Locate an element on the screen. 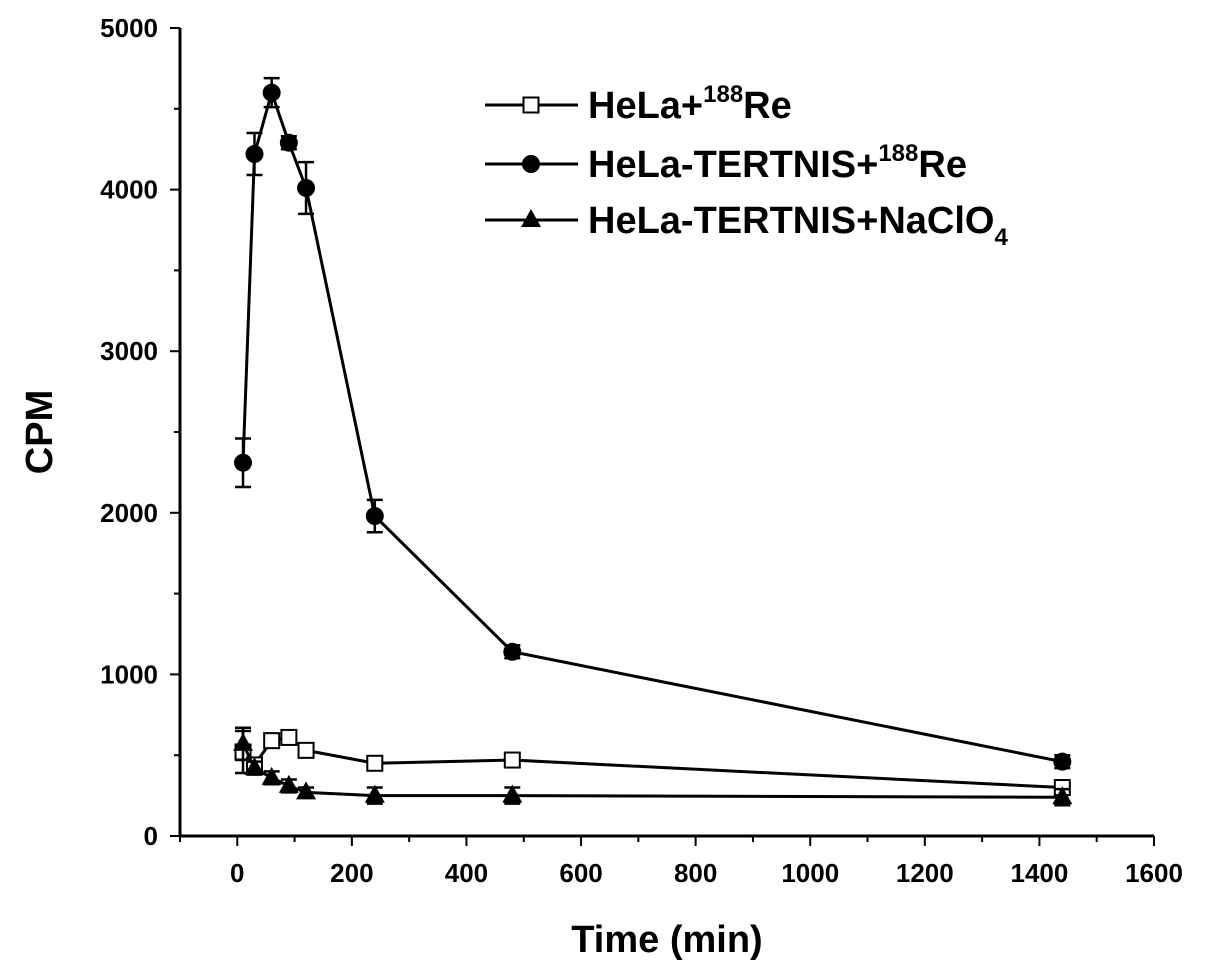 The width and height of the screenshot is (1205, 976). y-tick-label: 5000 is located at coordinates (129, 28).